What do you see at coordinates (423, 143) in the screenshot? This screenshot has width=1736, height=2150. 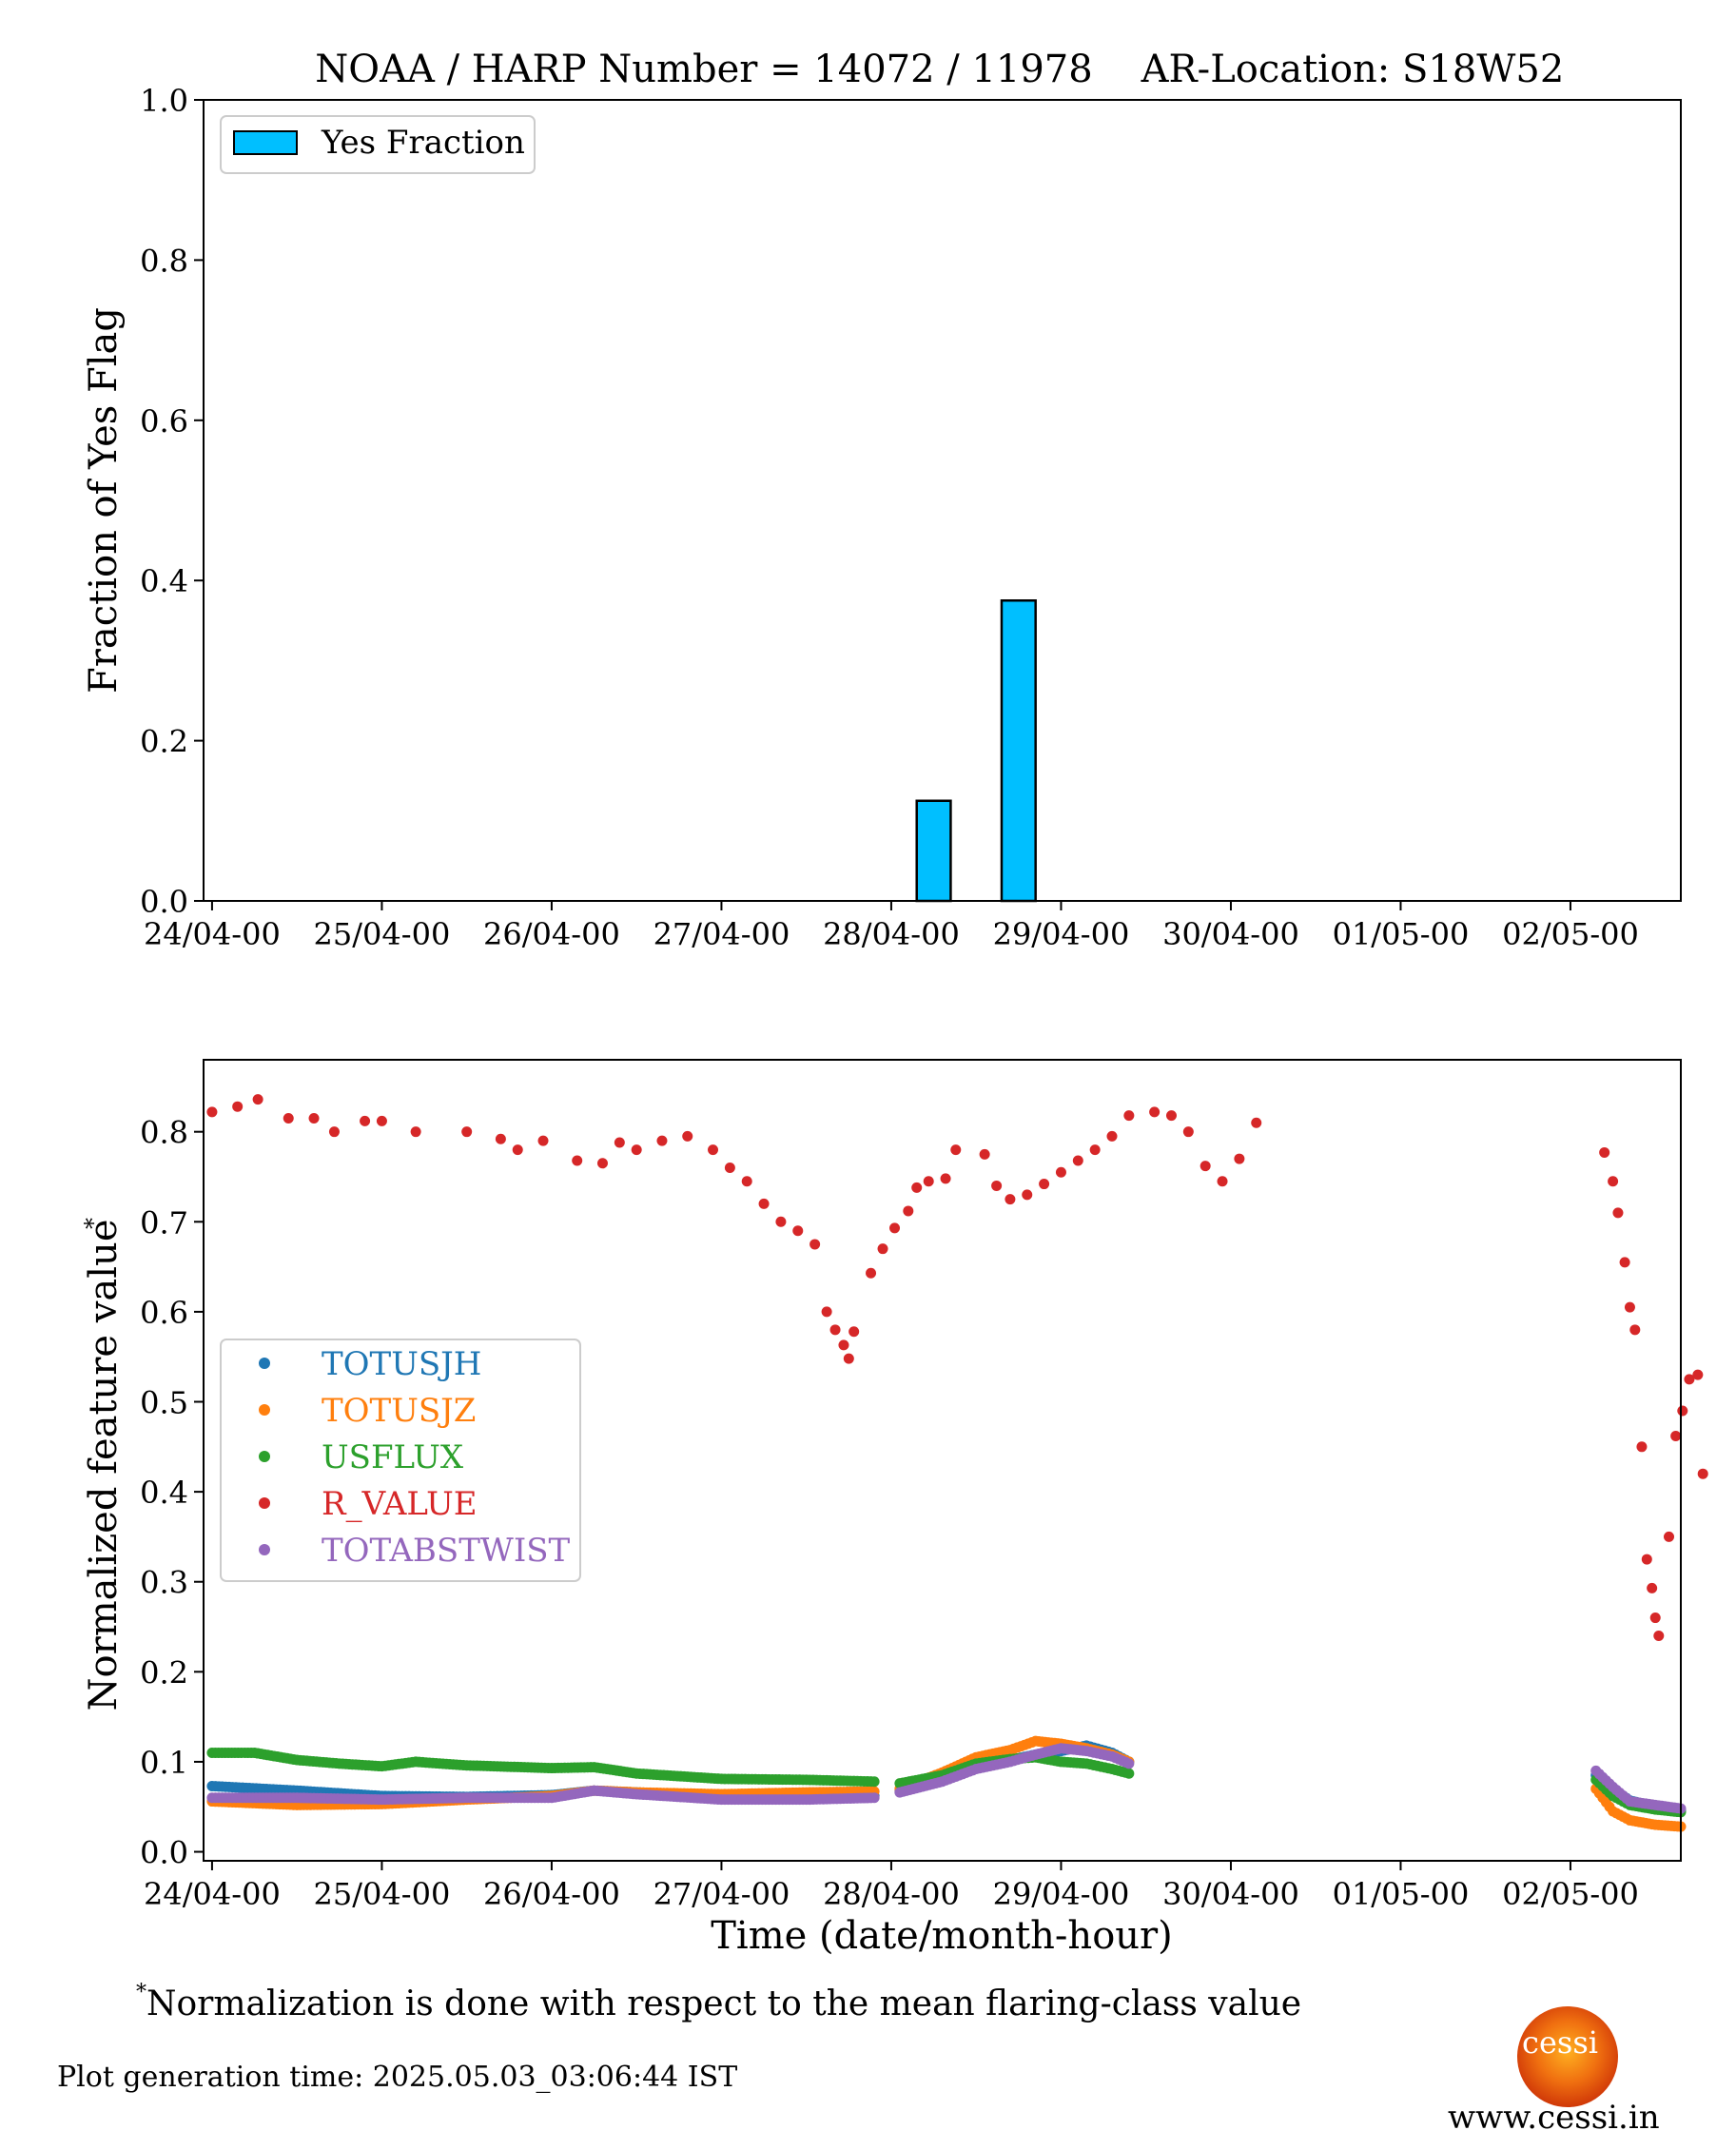 I see `legend-label-yes-fraction: Yes Fraction` at bounding box center [423, 143].